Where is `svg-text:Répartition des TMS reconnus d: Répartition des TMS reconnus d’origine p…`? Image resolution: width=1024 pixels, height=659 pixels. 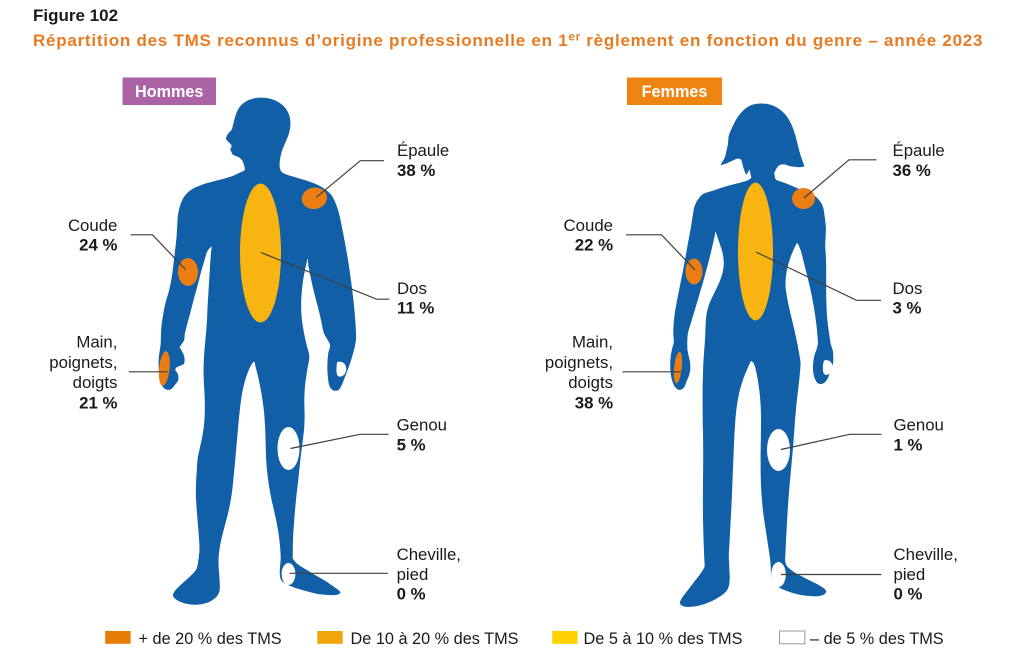
svg-text:Répartition des TMS reconnus d: Répartition des TMS reconnus d’origine p… is located at coordinates (508, 40).